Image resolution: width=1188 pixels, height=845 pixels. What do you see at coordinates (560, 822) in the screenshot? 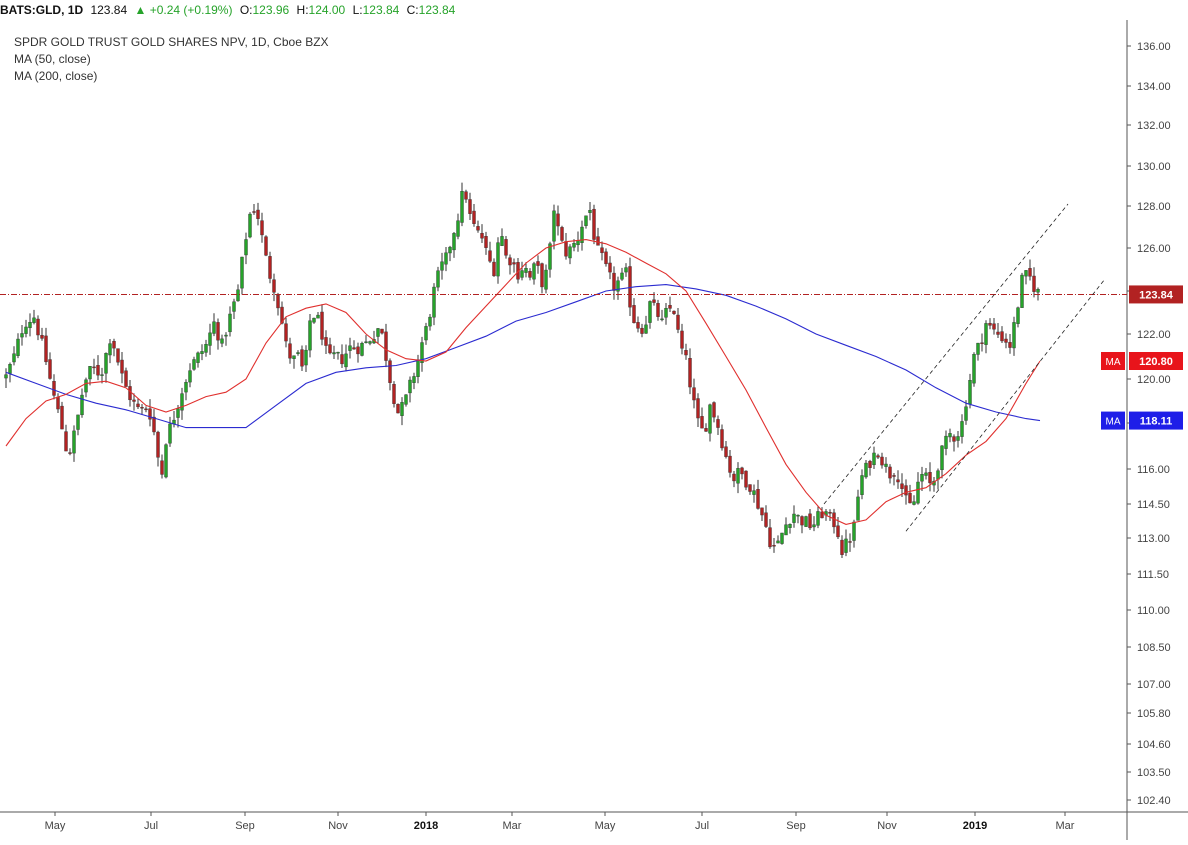
I see `time-axis: May Jul Sep Nov 2018 Mar May Jul Sep Nov 2019 Mar` at bounding box center [560, 822].